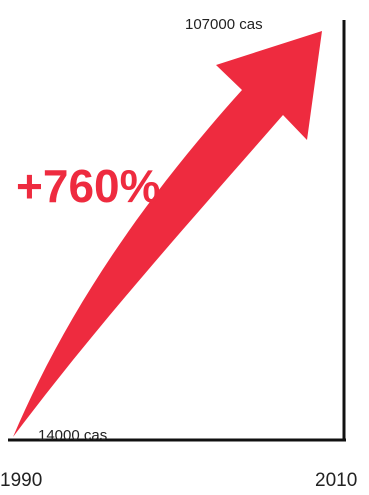 This screenshot has width=369, height=495. I want to click on growth-percentage-label: +760%, so click(88, 186).